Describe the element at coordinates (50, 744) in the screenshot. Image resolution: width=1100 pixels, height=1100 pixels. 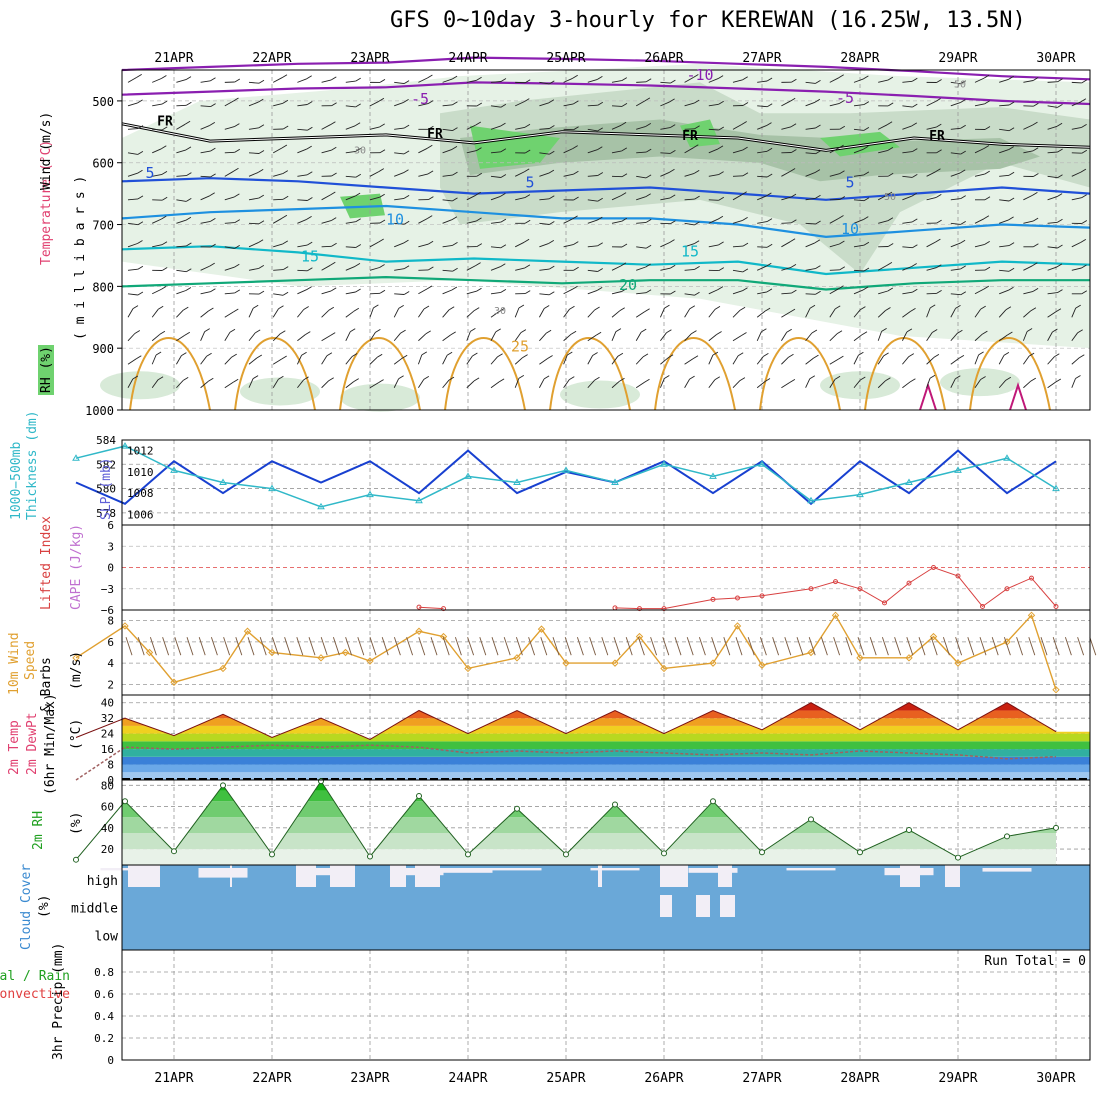
I see `temp2m-label: (6hr Min/Max)` at that location.